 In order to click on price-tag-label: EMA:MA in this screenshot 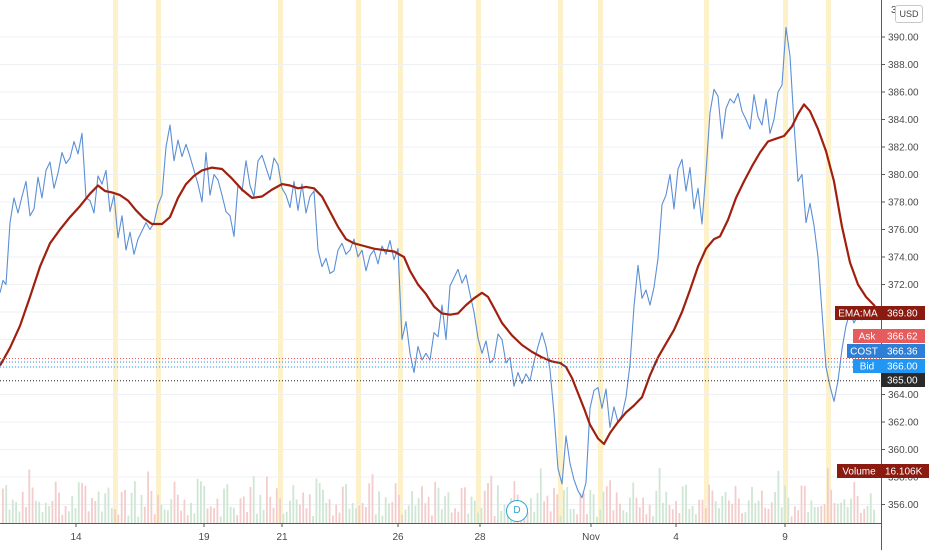, I will do `click(858, 314)`.